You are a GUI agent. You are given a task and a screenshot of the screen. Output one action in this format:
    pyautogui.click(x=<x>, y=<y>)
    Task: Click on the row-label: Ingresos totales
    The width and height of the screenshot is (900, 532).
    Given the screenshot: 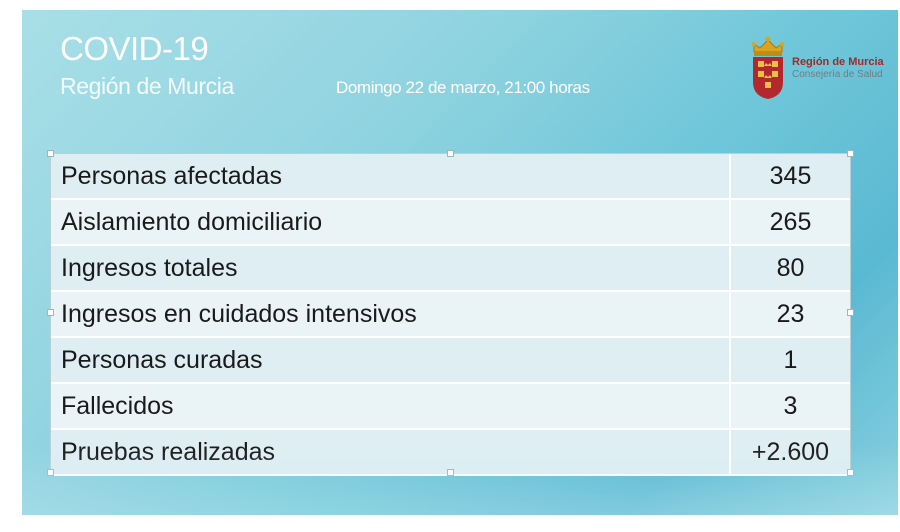 What is the action you would take?
    pyautogui.click(x=391, y=268)
    